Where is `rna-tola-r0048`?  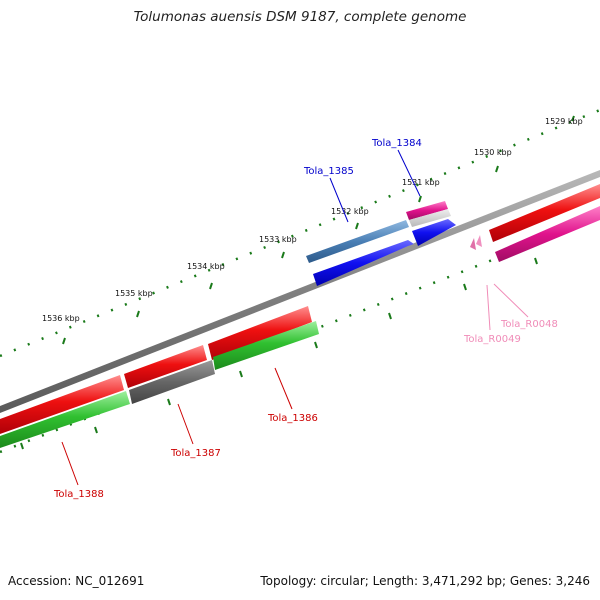
rna-tola-r0048 is located at coordinates (479, 241).